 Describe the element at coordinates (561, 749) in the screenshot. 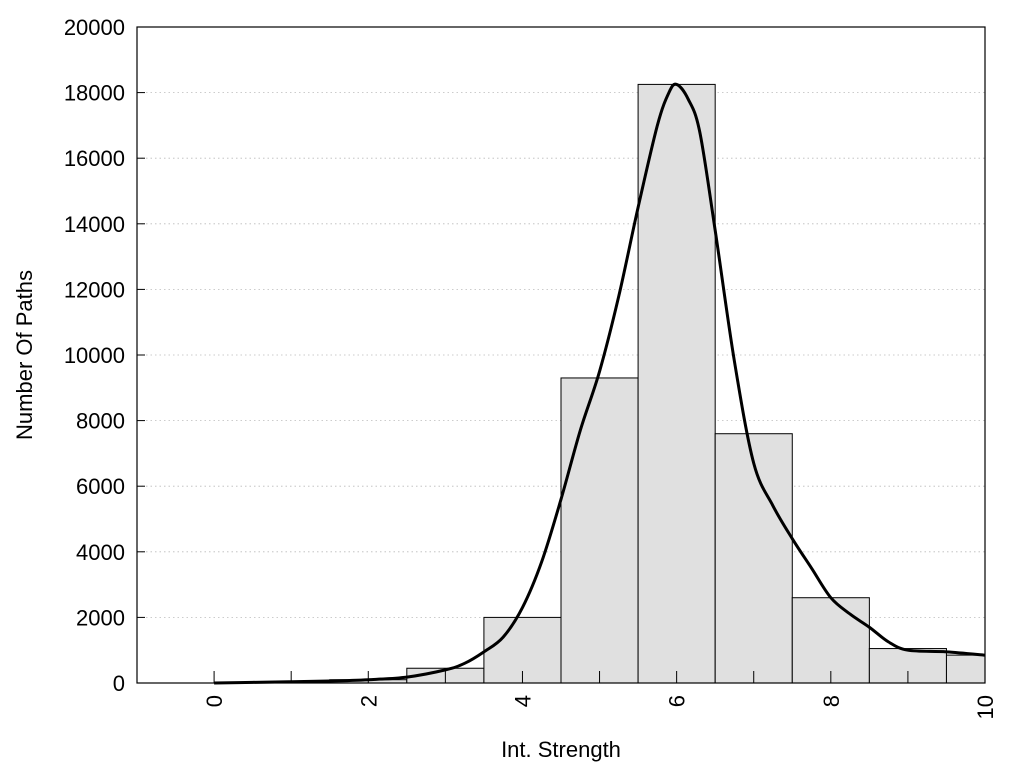

I see `x-axis-title: Int. Strength` at that location.